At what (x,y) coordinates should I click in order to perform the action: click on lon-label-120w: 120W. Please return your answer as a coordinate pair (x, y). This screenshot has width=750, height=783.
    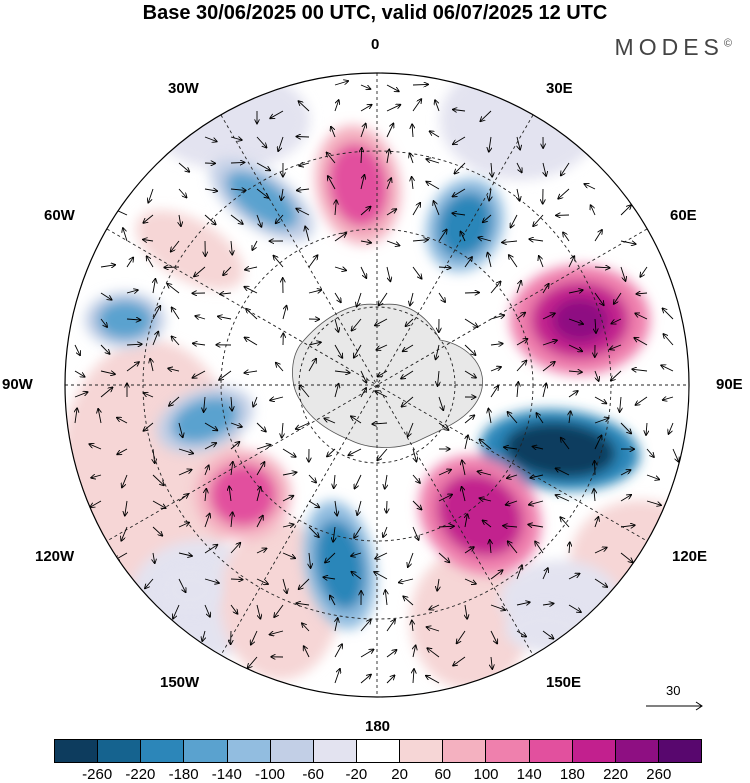
    Looking at the image, I should click on (55, 556).